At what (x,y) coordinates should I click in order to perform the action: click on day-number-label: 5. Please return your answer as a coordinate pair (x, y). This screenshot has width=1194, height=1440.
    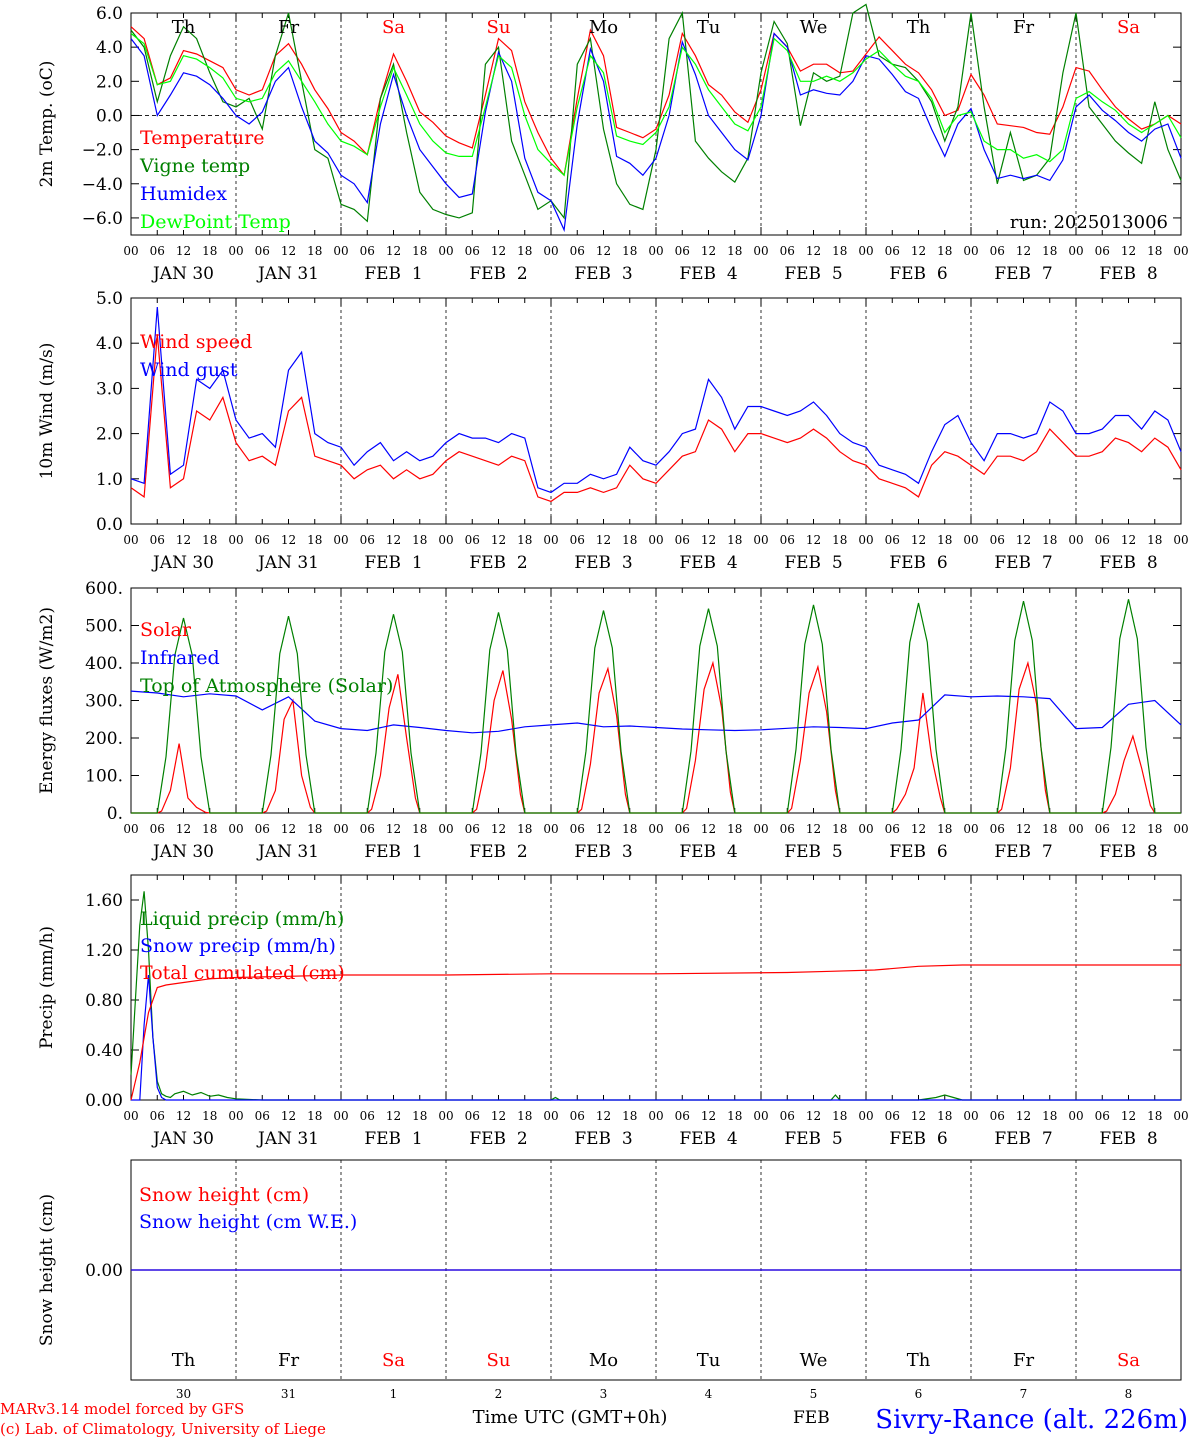
    Looking at the image, I should click on (814, 1394).